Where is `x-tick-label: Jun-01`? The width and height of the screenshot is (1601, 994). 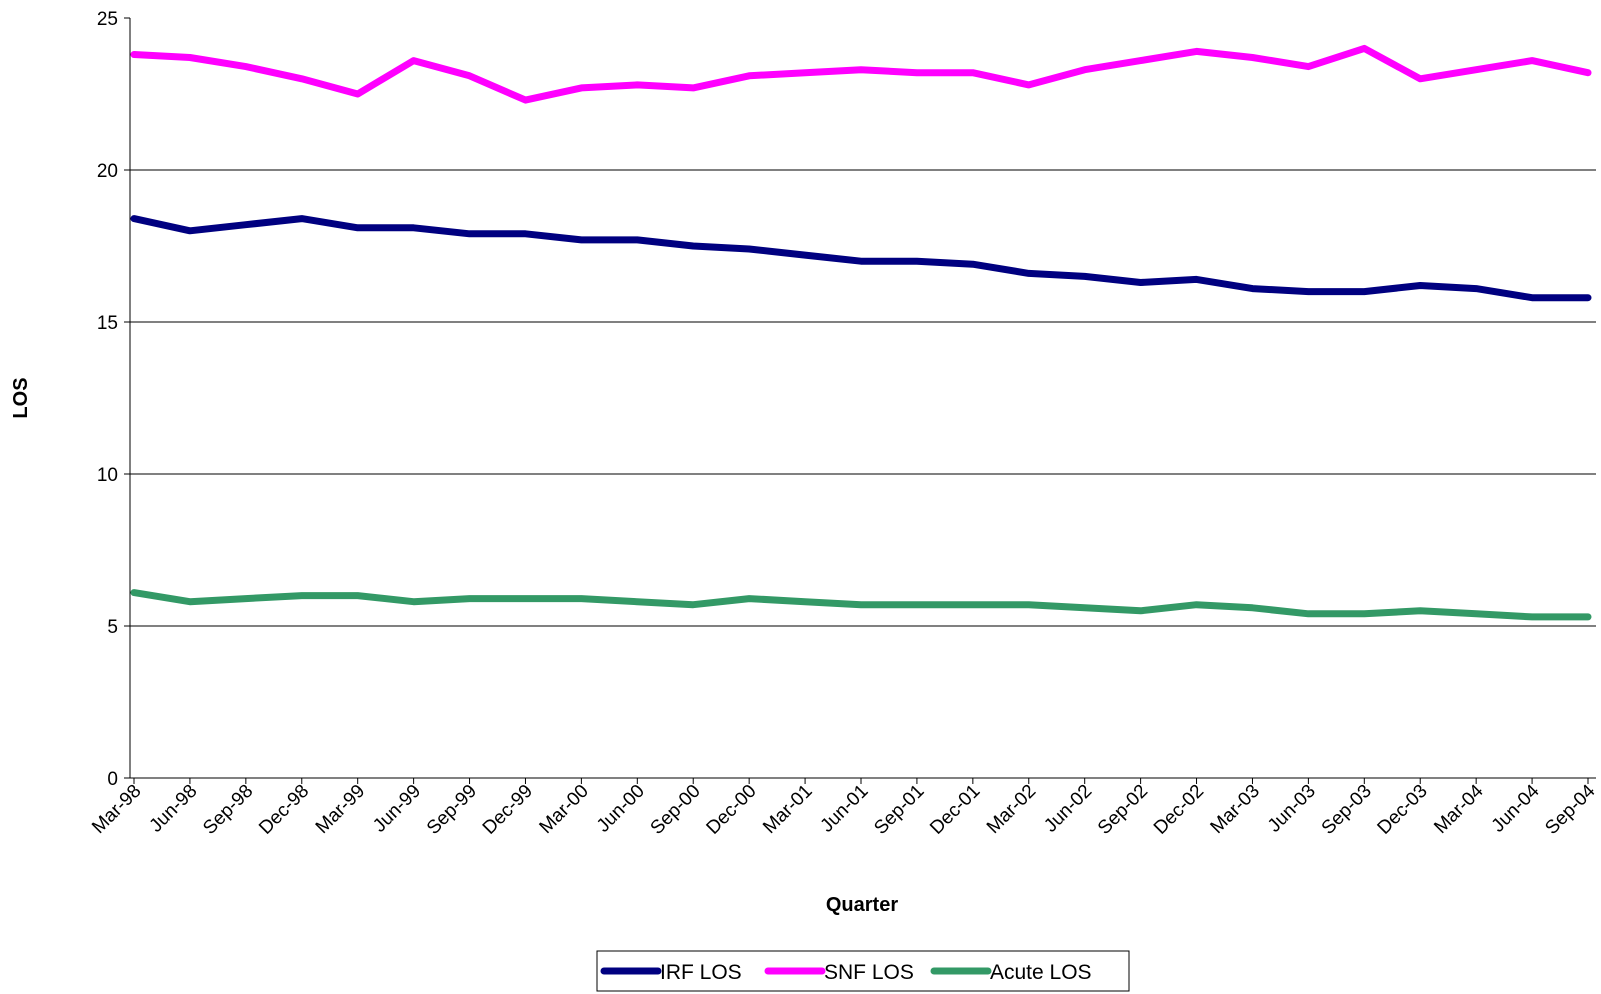 x-tick-label: Jun-01 is located at coordinates (845, 809).